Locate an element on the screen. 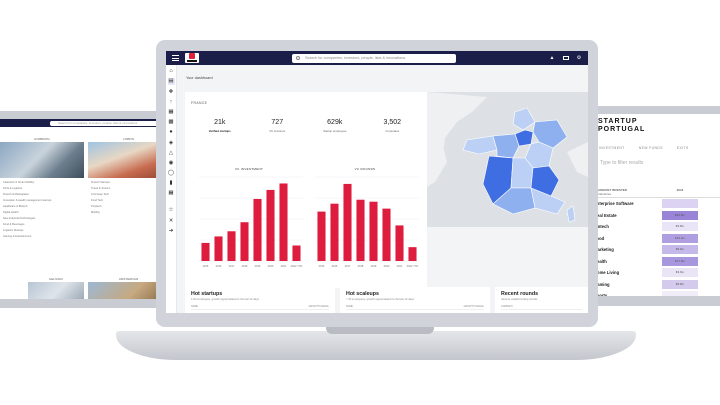 The image size is (720, 405). amount-cell: €9.8m is located at coordinates (680, 284).